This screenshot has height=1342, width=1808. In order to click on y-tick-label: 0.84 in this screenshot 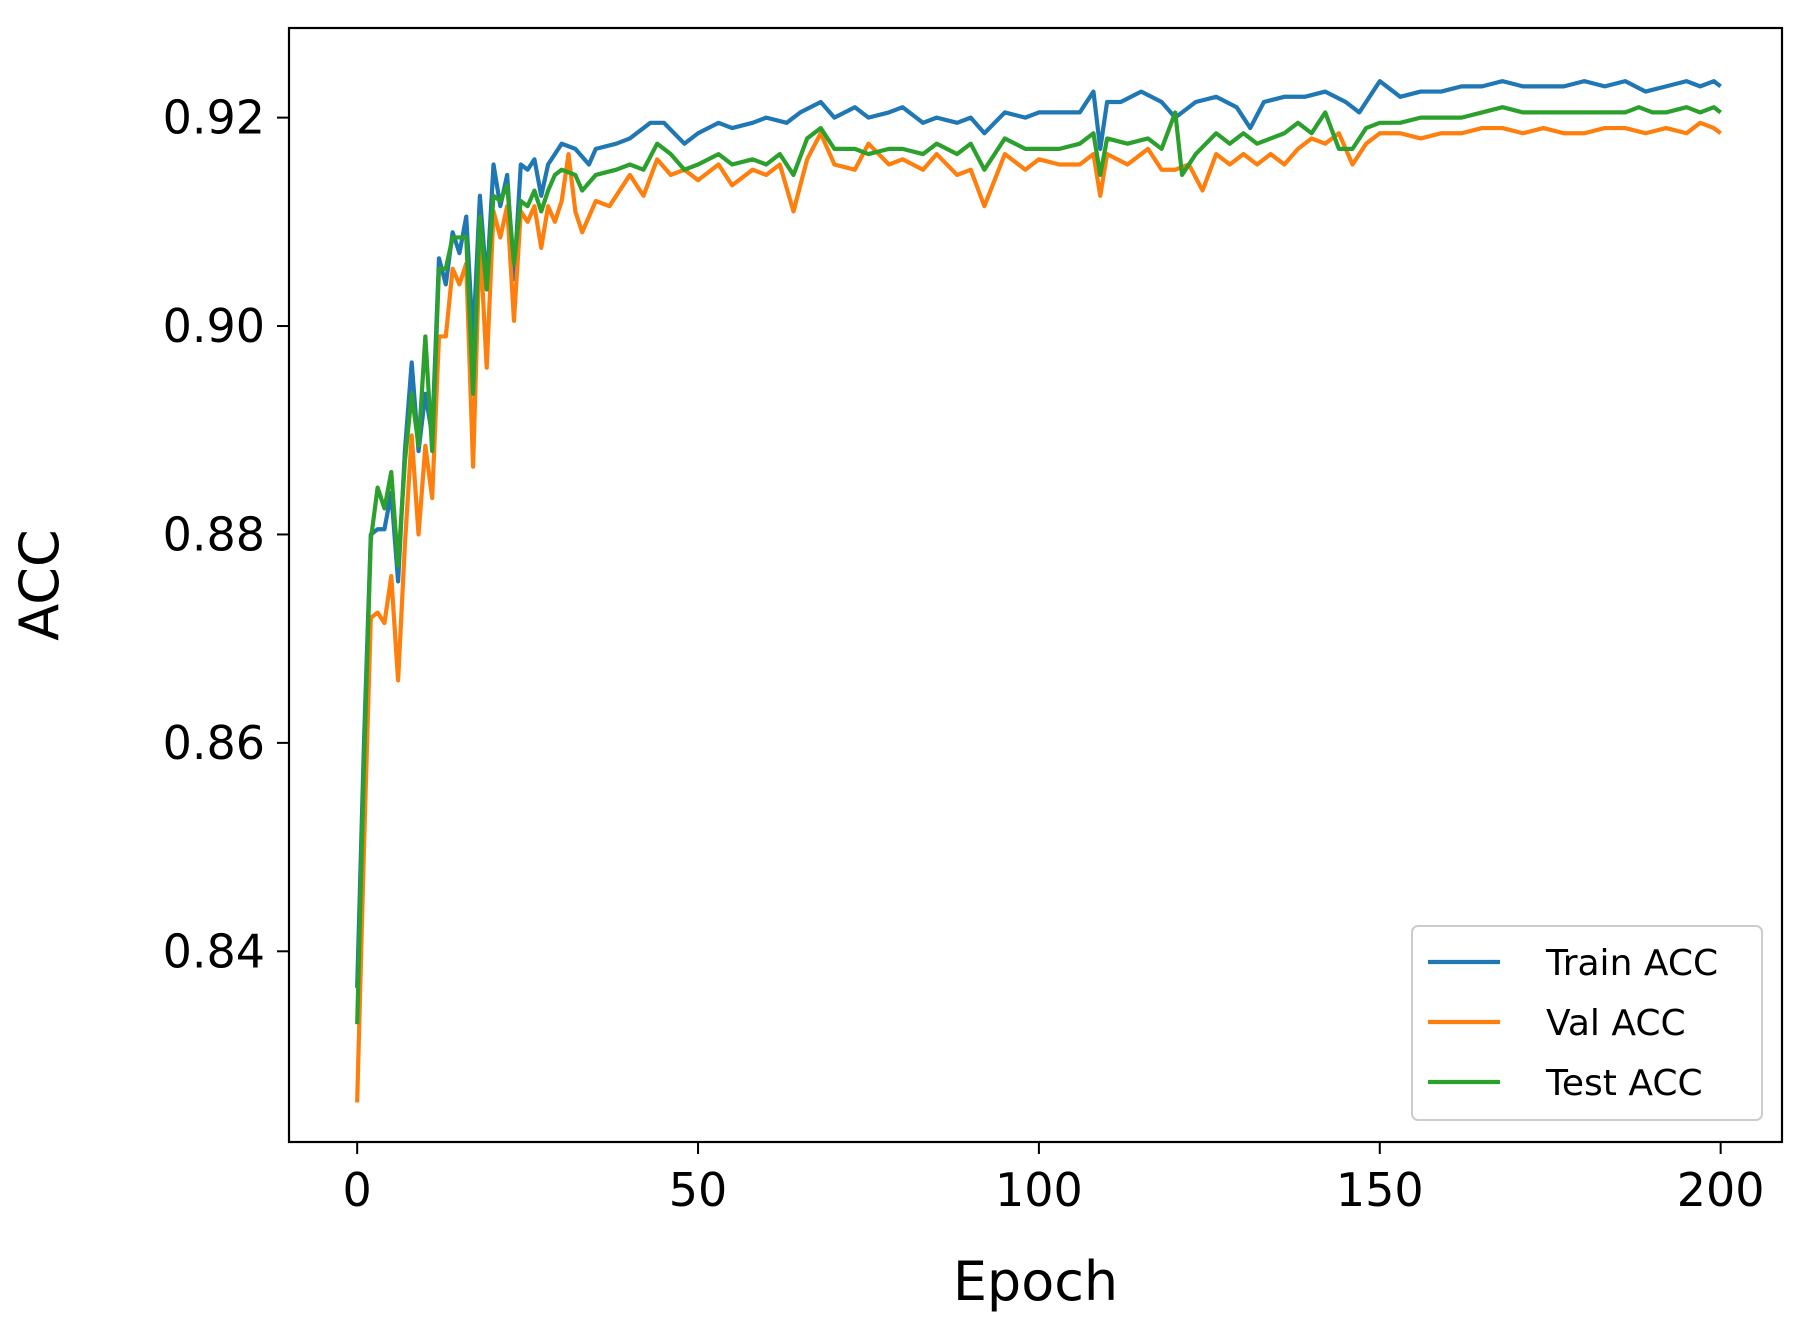, I will do `click(214, 951)`.